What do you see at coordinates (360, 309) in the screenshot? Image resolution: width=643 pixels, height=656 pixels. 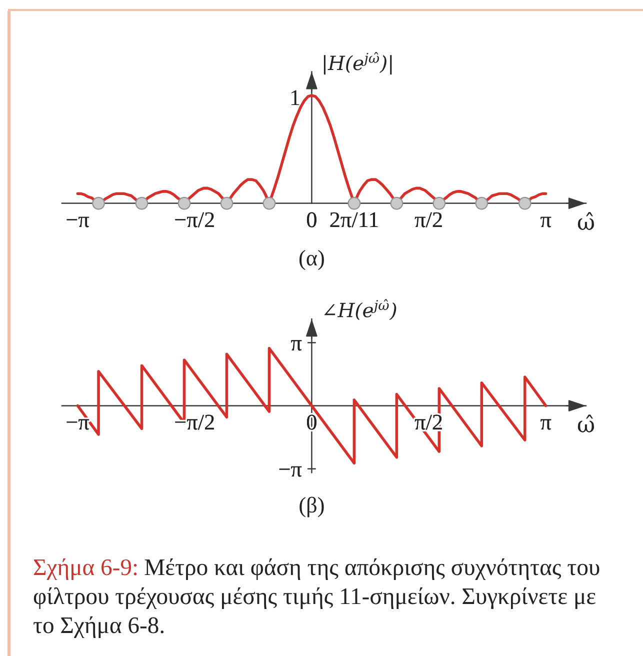 I see `y-axis-title: ∠H(e$^{jω̂}$)` at bounding box center [360, 309].